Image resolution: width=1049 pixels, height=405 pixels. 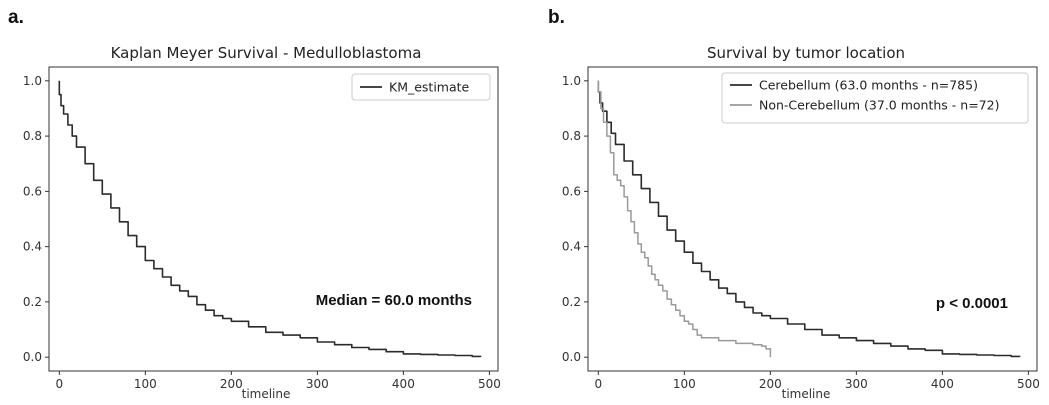 I want to click on panel-b-title: Survival by tumor location, so click(x=806, y=53).